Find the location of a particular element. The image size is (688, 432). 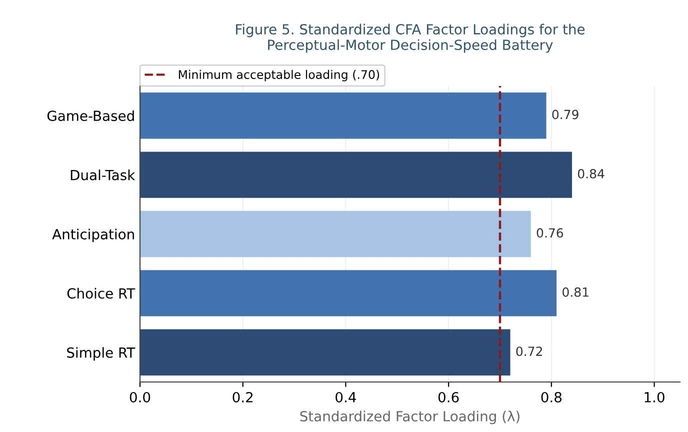

data-label: 0.81 is located at coordinates (575, 292).